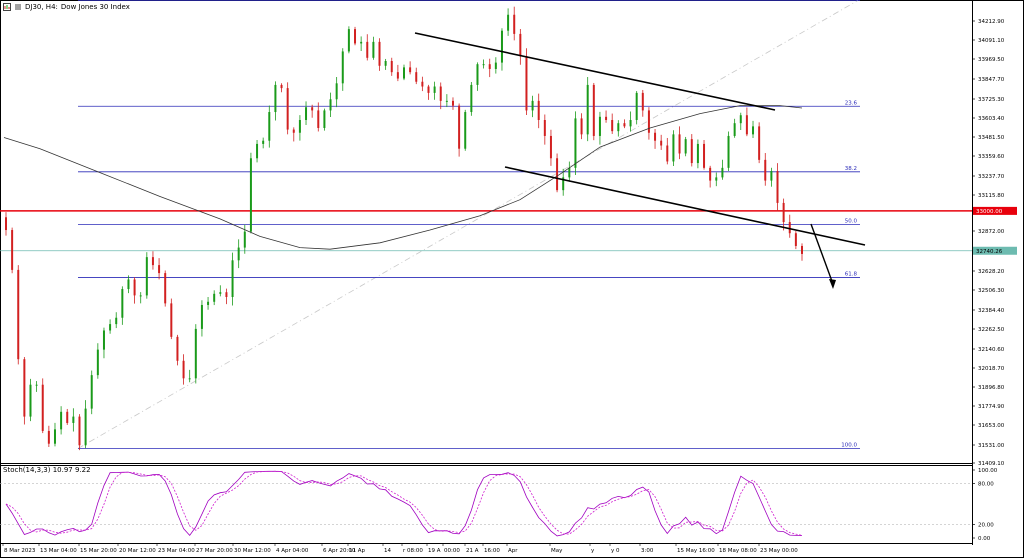 This screenshot has width=1024, height=558. I want to click on fib-level-label: 23.6, so click(851, 103).